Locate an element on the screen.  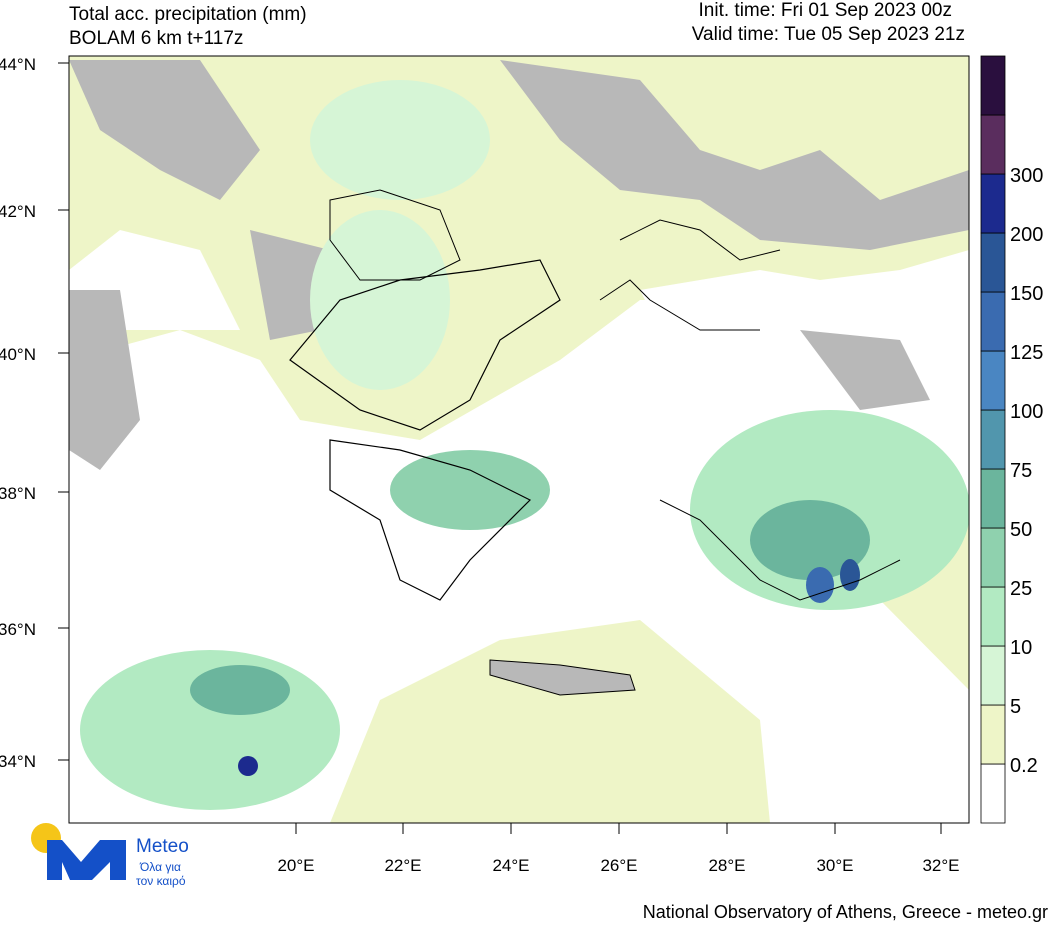
lon-label: 30°E is located at coordinates (834, 865).